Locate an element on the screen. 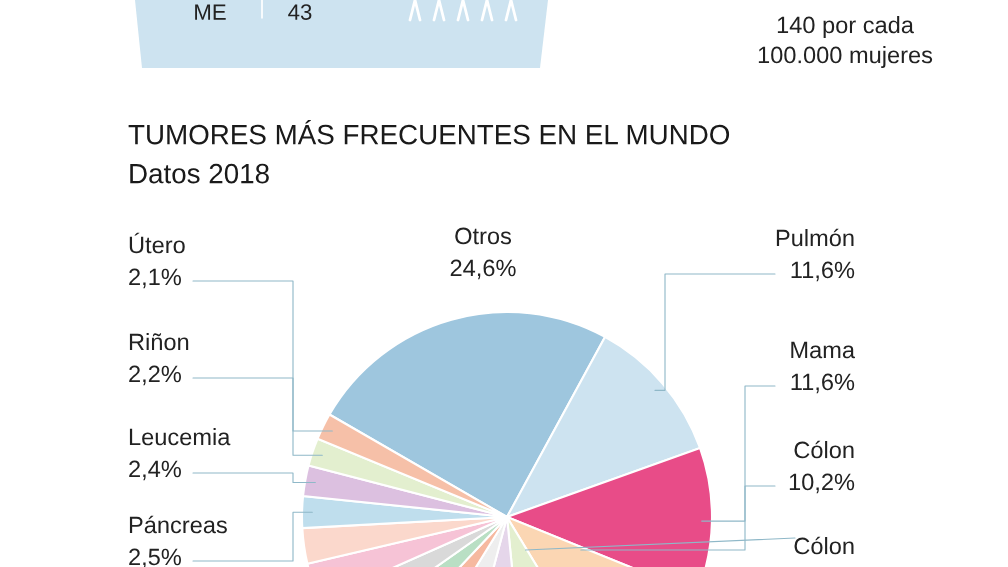 The height and width of the screenshot is (567, 1008). data-label: 2,4% is located at coordinates (155, 470).